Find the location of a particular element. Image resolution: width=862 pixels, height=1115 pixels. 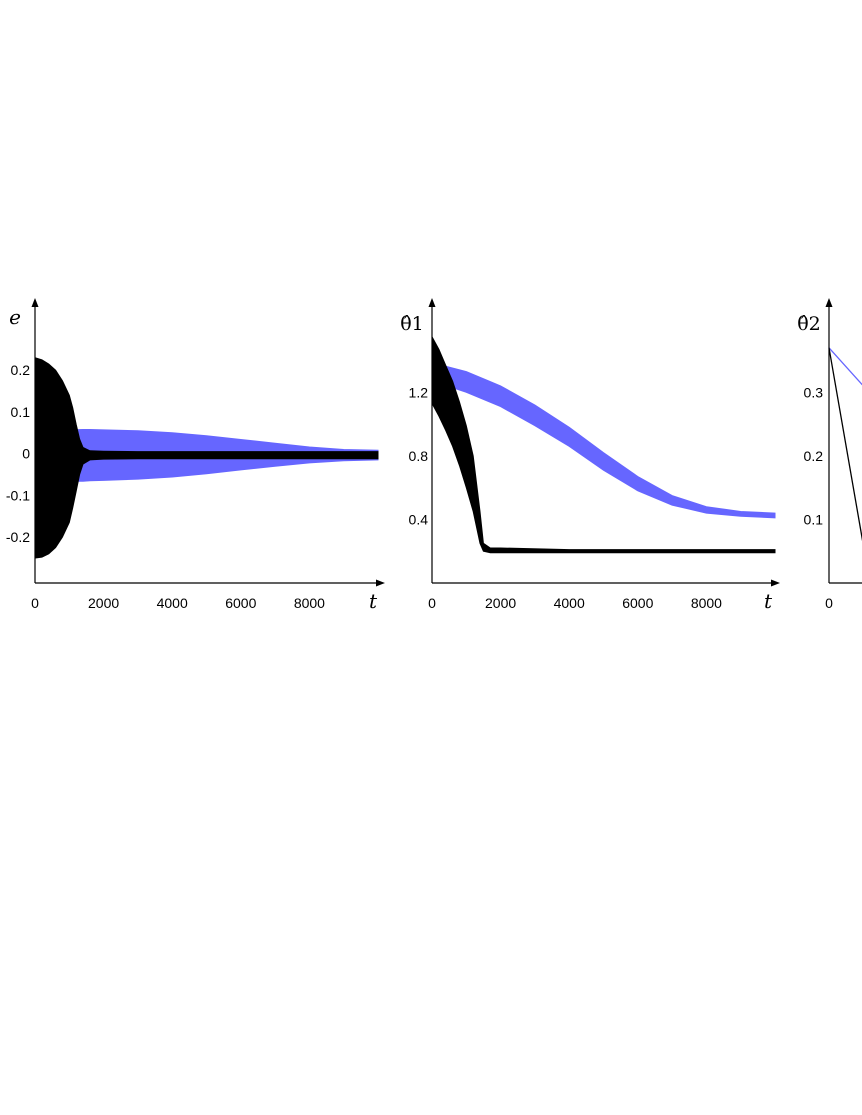

y-tick-label: -0.1 is located at coordinates (18, 495).